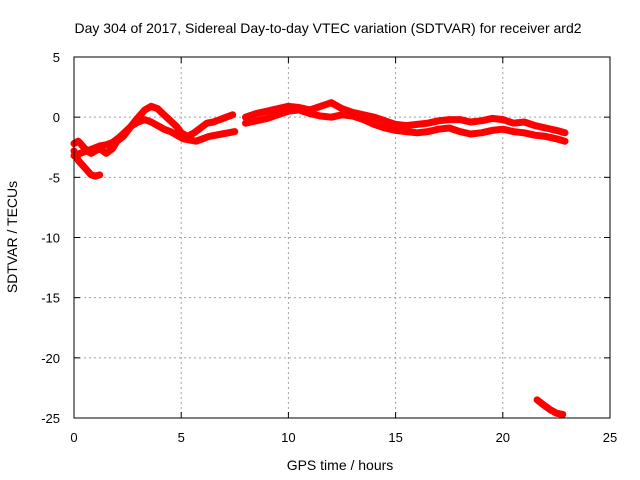 This screenshot has height=480, width=640. I want to click on y-tick-label: -5, so click(54, 177).